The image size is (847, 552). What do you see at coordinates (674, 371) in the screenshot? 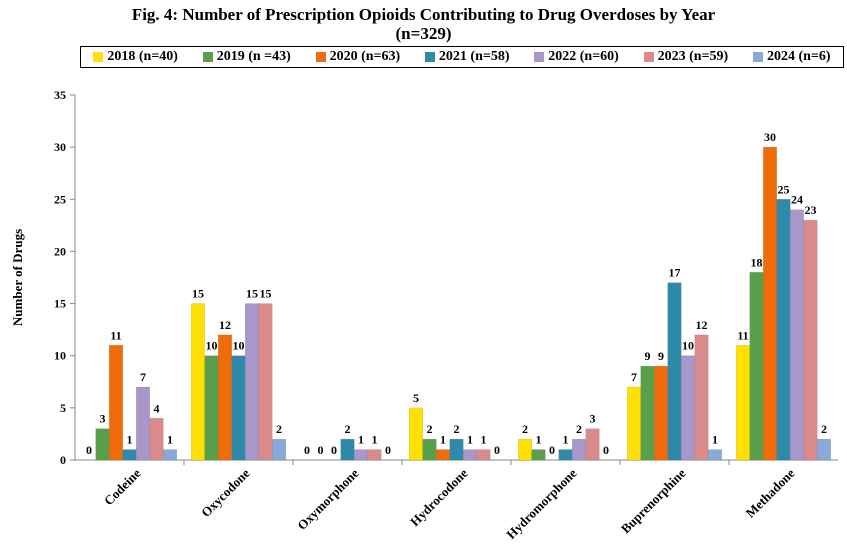
I see `bar-2021-buprenorphine` at bounding box center [674, 371].